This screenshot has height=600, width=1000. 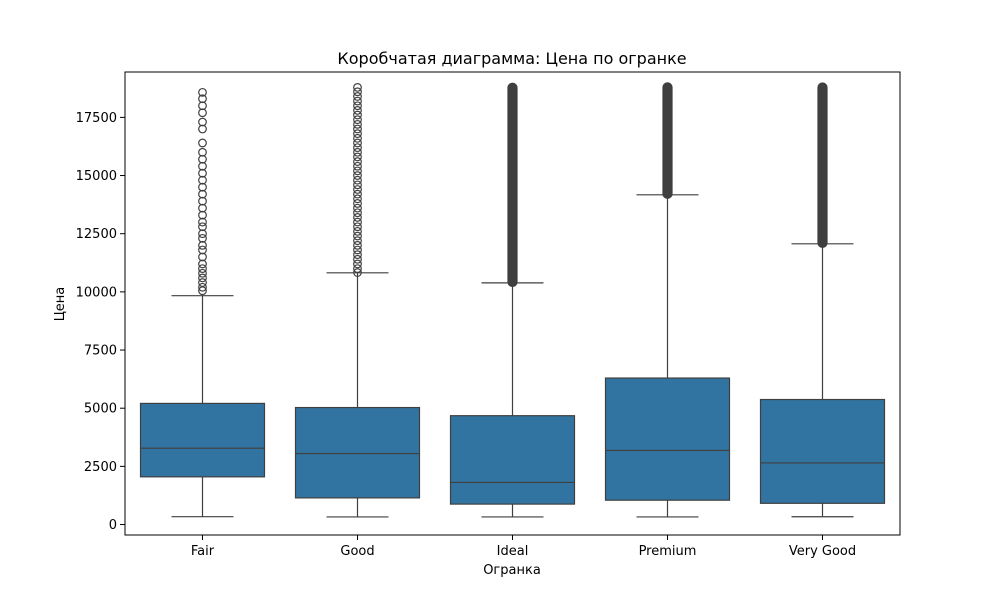 I want to click on y-tick-label: 7500, so click(x=100, y=351).